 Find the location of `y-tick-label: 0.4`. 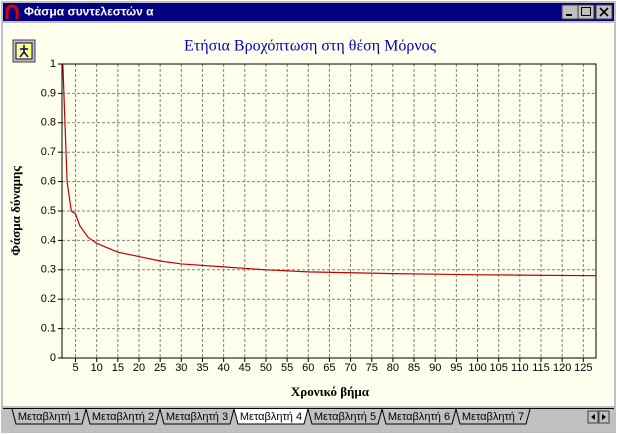

y-tick-label: 0.4 is located at coordinates (48, 240).